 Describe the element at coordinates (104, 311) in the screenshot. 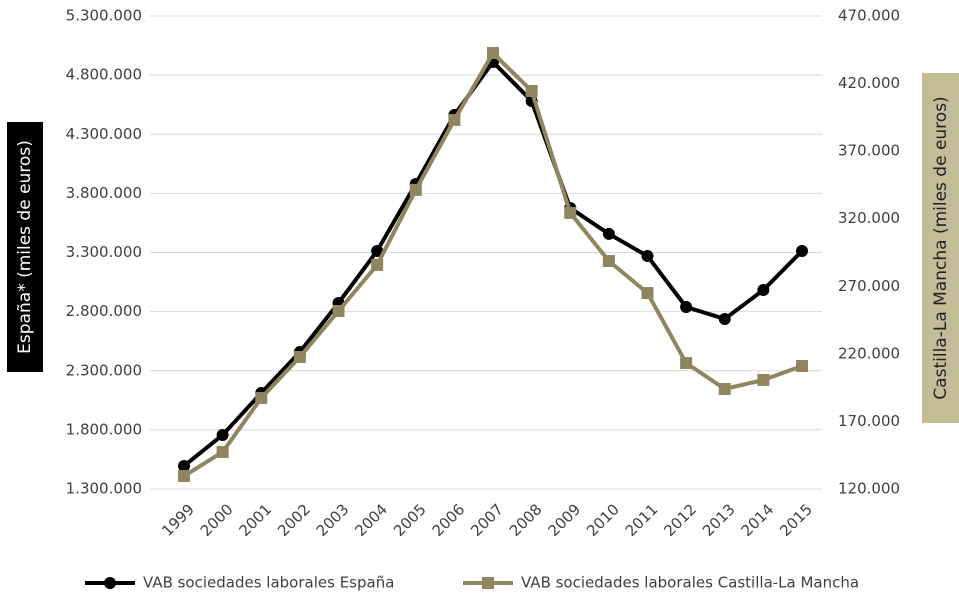

I see `y-tick-label: 2.800.000` at that location.